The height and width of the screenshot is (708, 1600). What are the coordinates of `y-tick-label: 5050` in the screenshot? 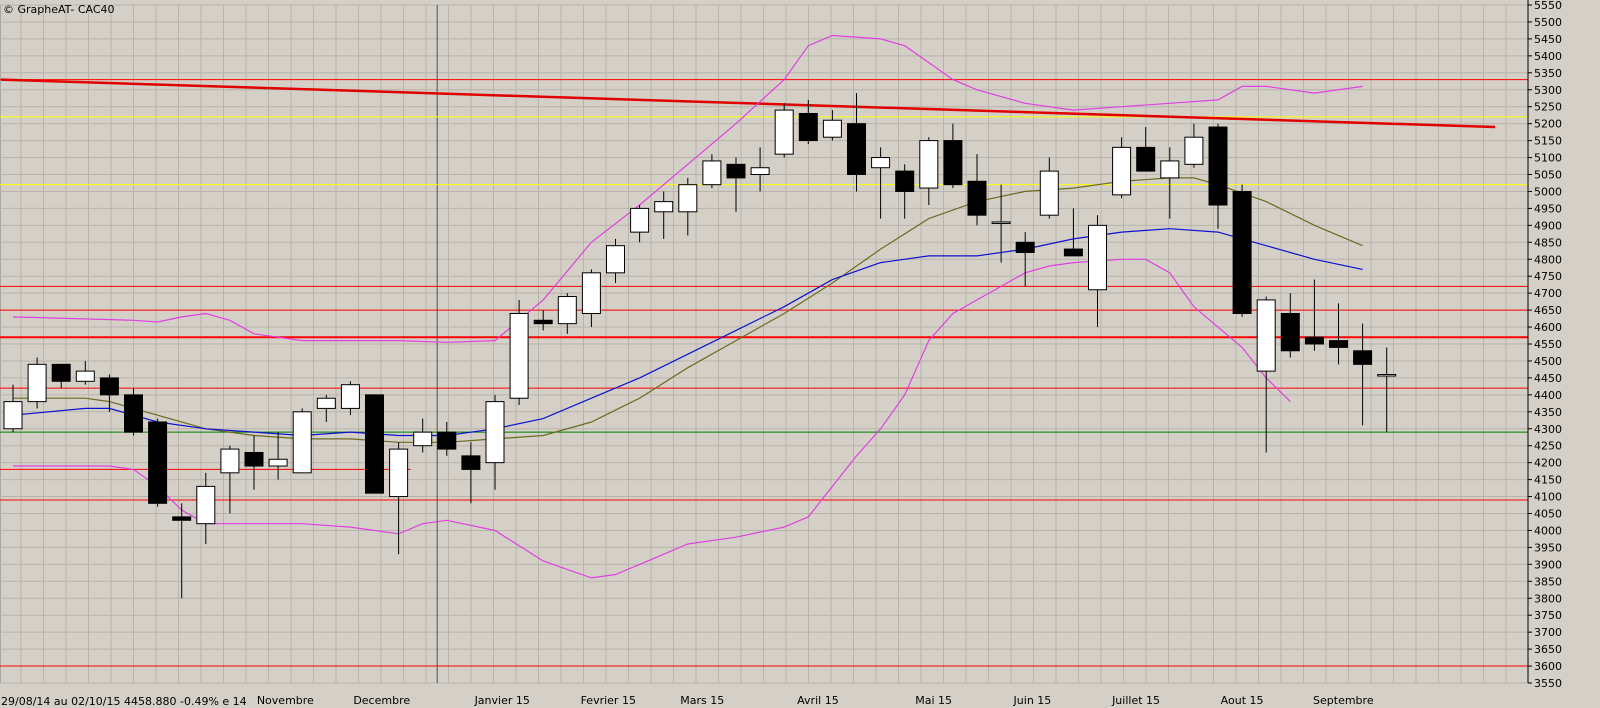 It's located at (1548, 175).